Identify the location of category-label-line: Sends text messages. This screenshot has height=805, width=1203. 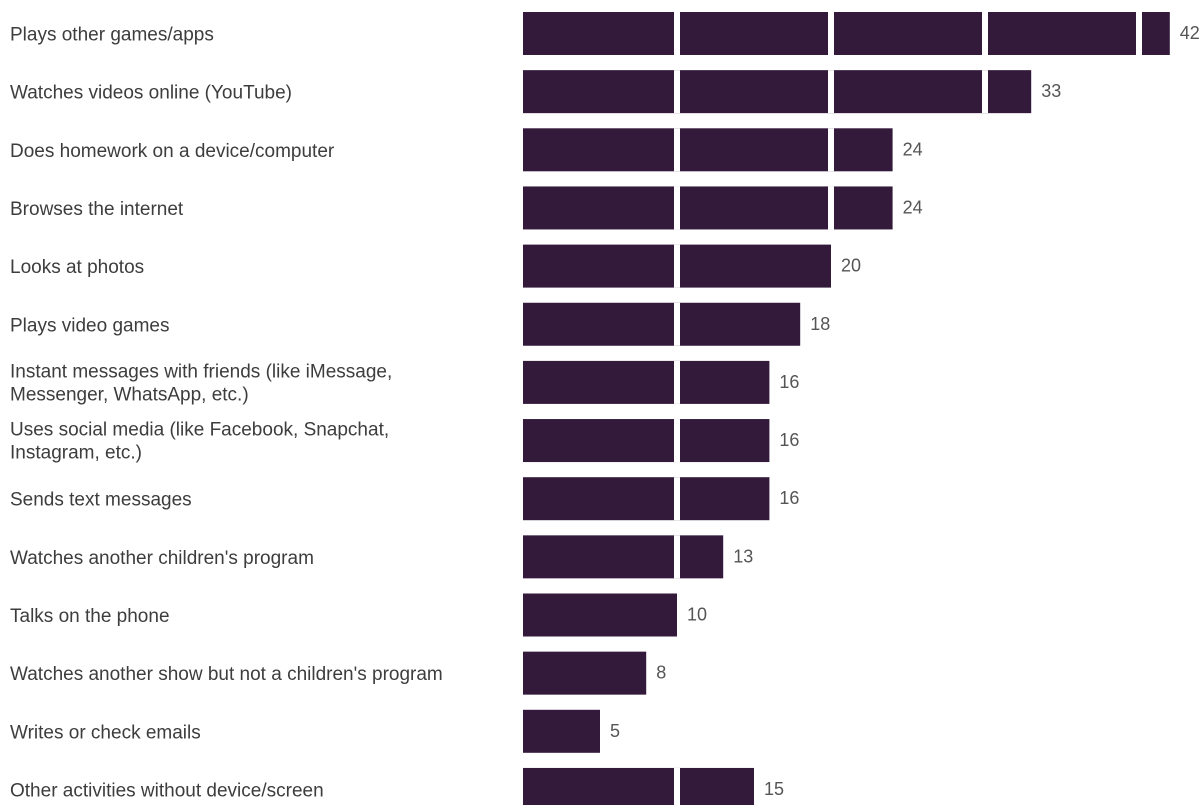
(101, 500).